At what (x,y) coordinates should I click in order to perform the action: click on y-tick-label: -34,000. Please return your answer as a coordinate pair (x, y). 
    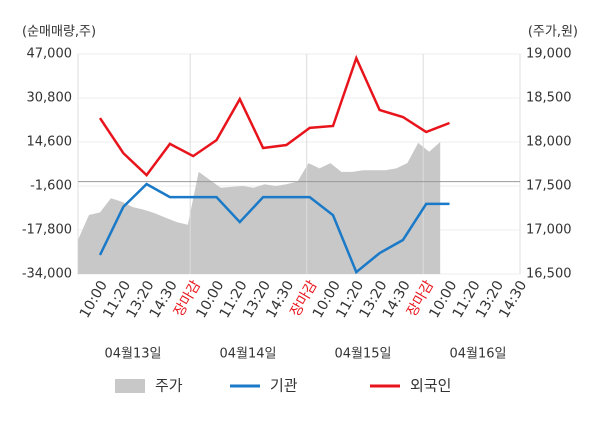
    Looking at the image, I should click on (47, 274).